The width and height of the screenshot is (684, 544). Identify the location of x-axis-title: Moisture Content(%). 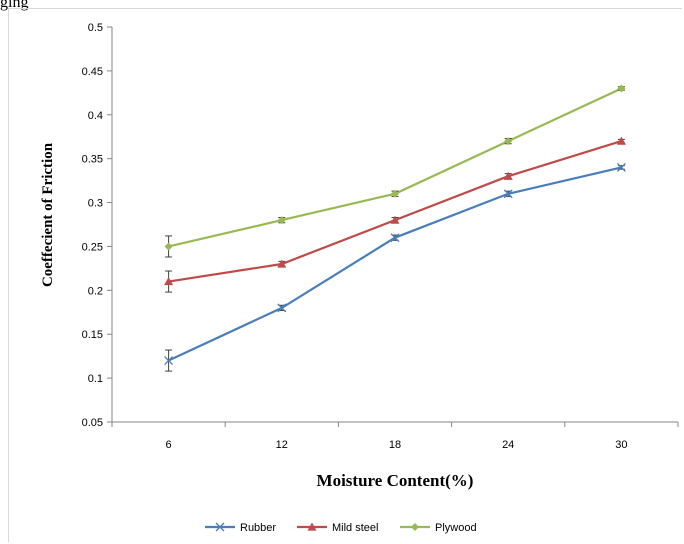
(395, 480).